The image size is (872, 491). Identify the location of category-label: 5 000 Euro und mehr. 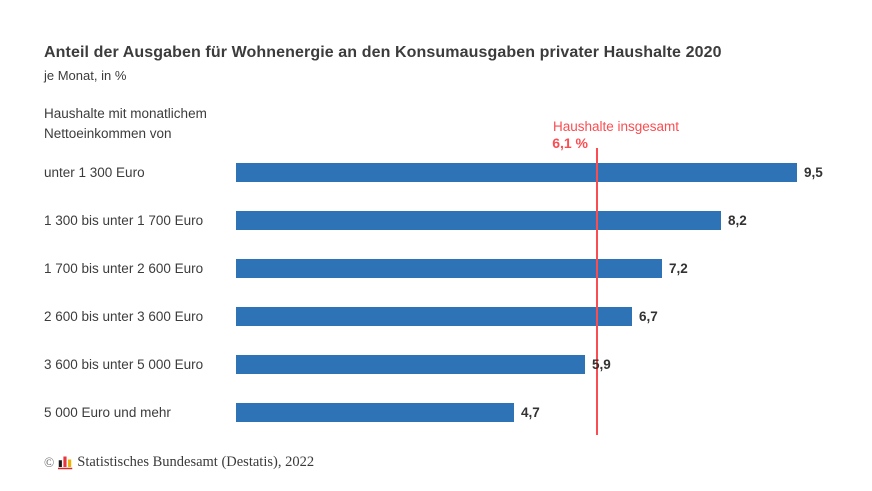
(107, 412).